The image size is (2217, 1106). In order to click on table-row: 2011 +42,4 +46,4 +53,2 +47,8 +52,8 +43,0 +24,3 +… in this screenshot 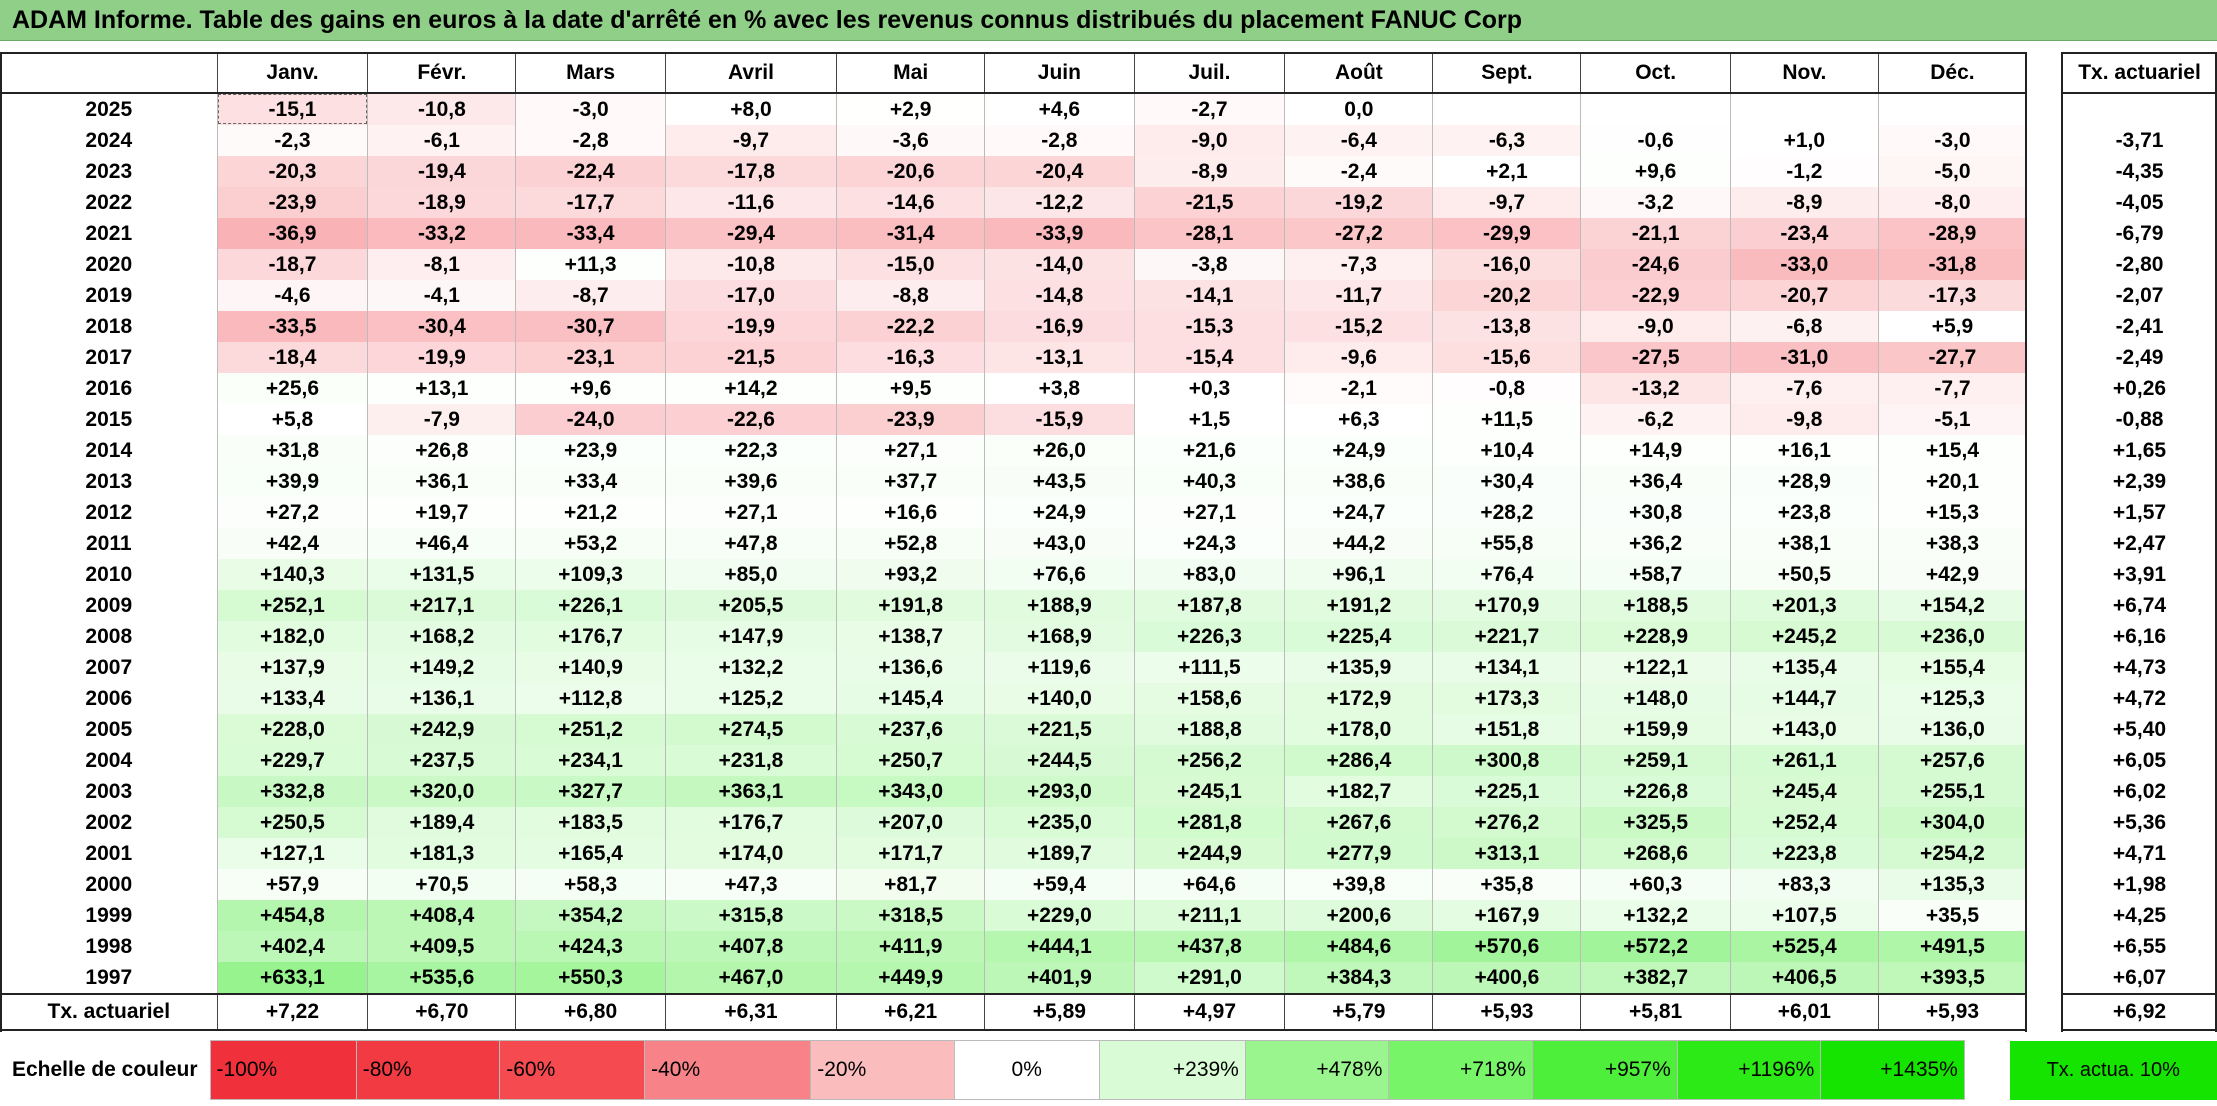, I will do `click(1014, 543)`.